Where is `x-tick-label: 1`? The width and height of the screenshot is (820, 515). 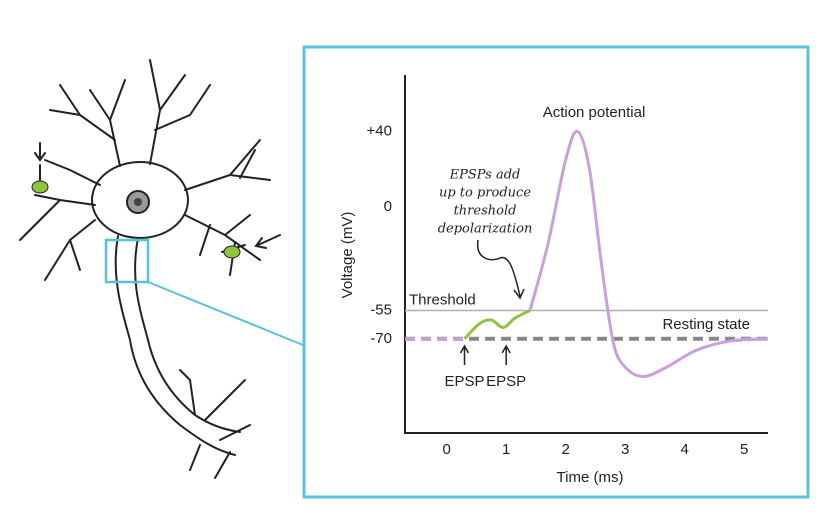 x-tick-label: 1 is located at coordinates (506, 449).